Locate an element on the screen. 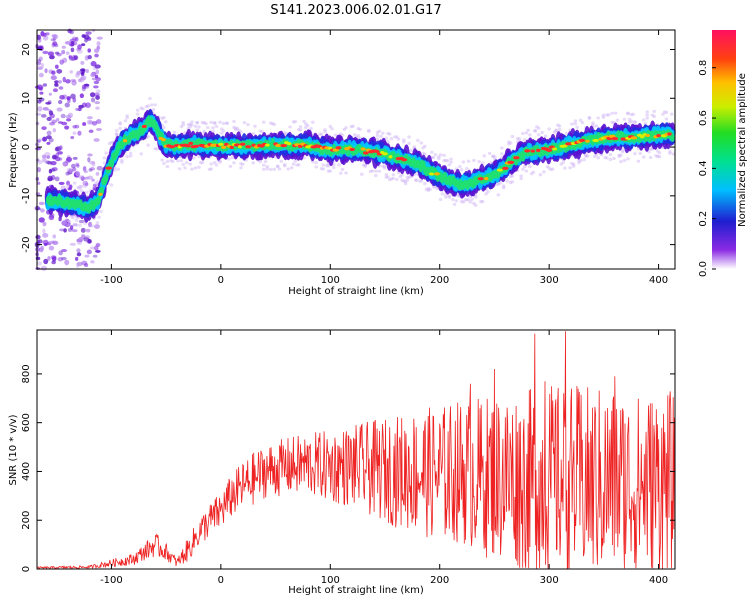 Image resolution: width=750 pixels, height=600 pixels. spectrogram-ridge-cell is located at coordinates (672, 137).